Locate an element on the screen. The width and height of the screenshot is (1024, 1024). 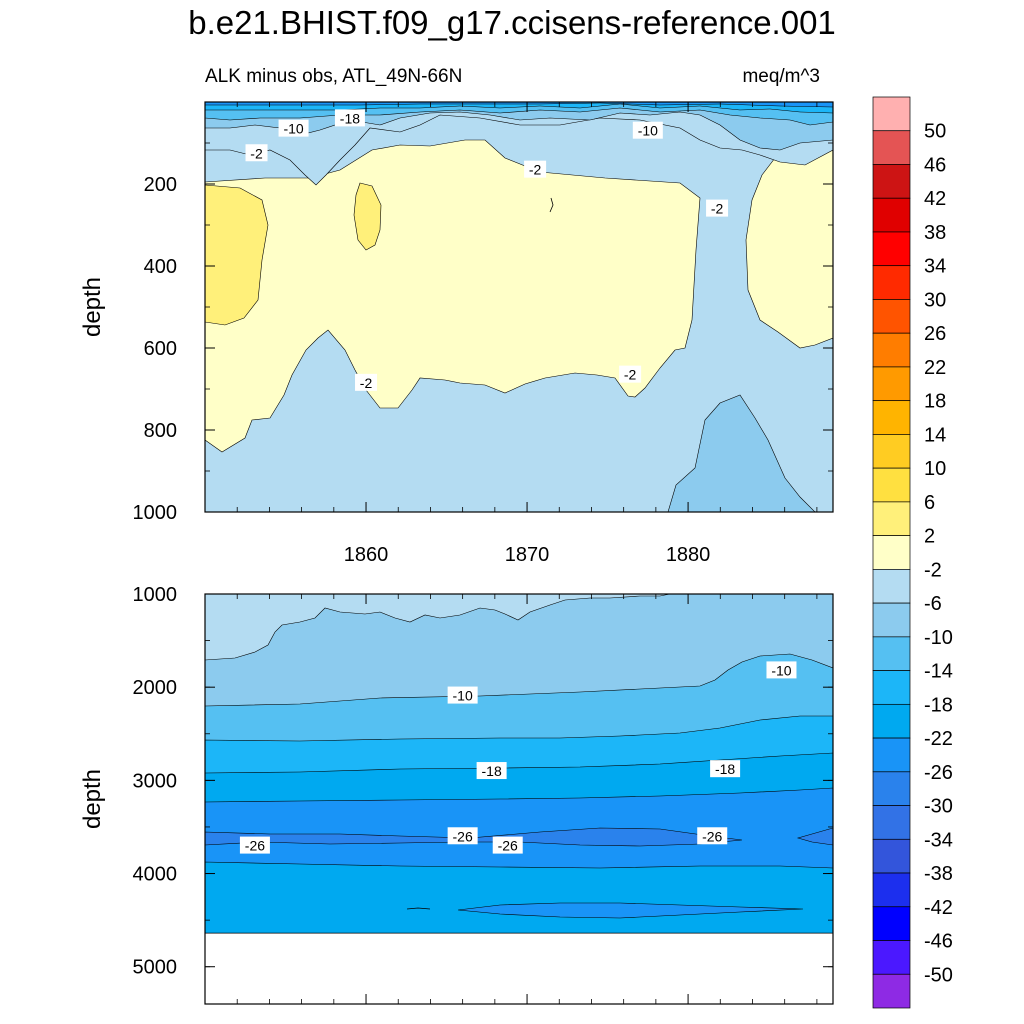
fill-level-minus2-main is located at coordinates (453, 296).